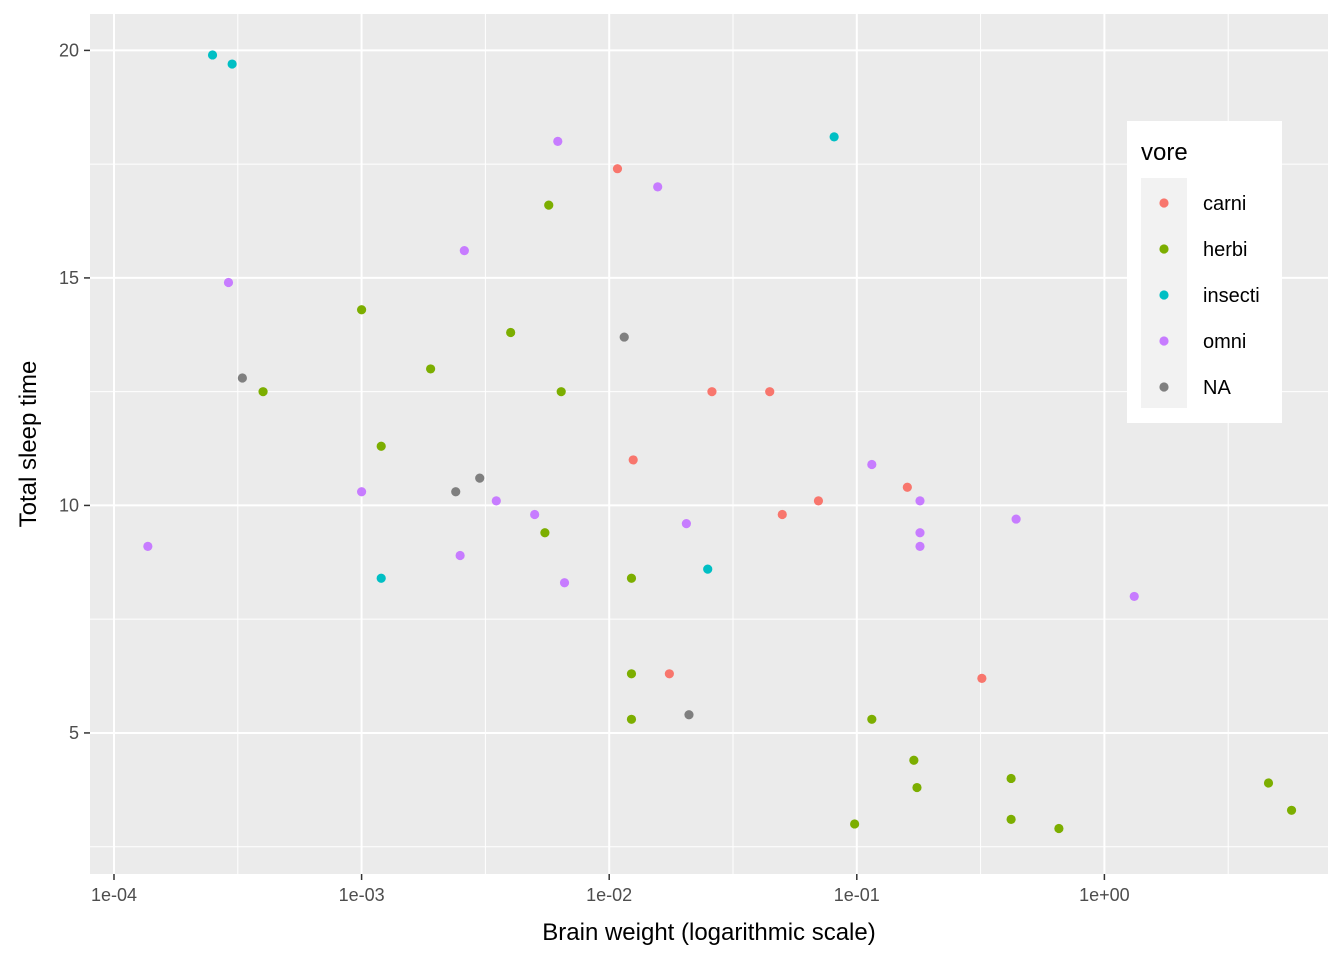 This screenshot has height=960, width=1344. I want to click on legend-key-omni, so click(1164, 341).